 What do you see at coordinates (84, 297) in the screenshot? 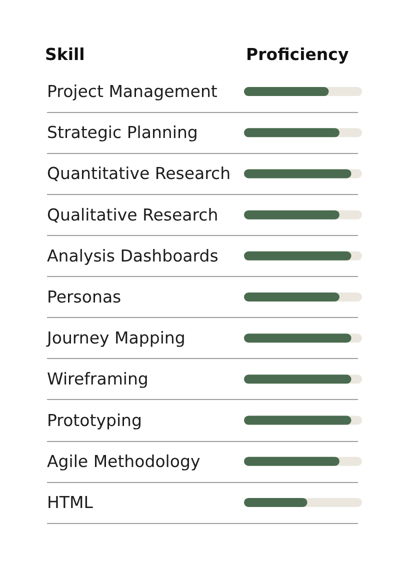
I see `y-tick-label: Personas` at bounding box center [84, 297].